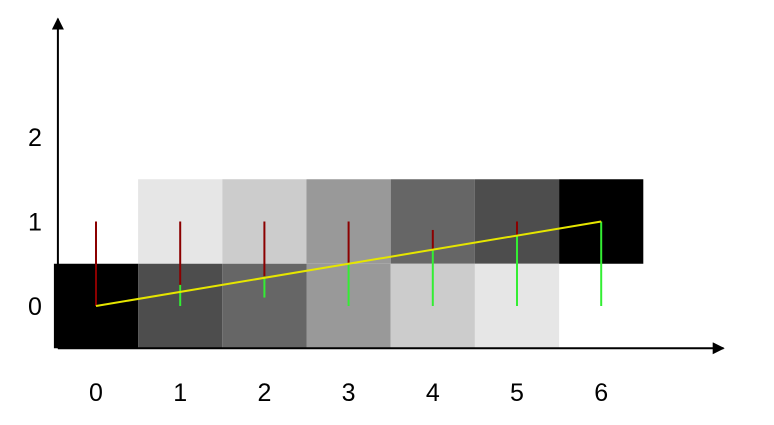 The image size is (774, 425). I want to click on y-tick-label-0: 0, so click(35, 307).